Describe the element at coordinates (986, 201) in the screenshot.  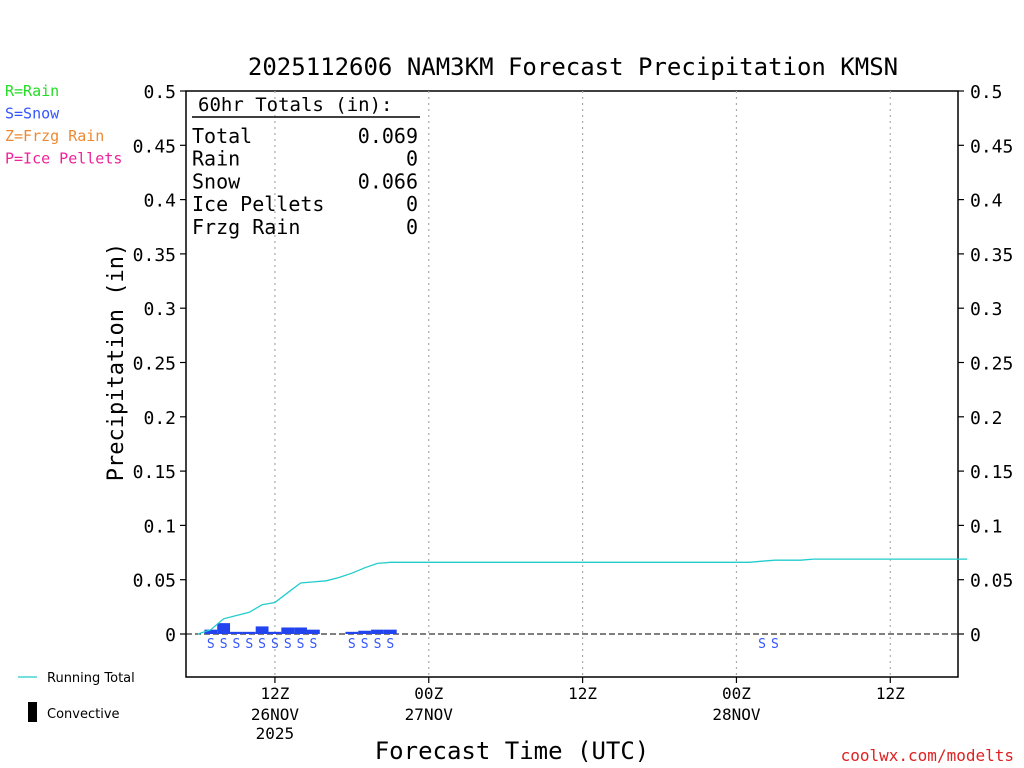
I see `ytick-label-right-8: 0.4` at that location.